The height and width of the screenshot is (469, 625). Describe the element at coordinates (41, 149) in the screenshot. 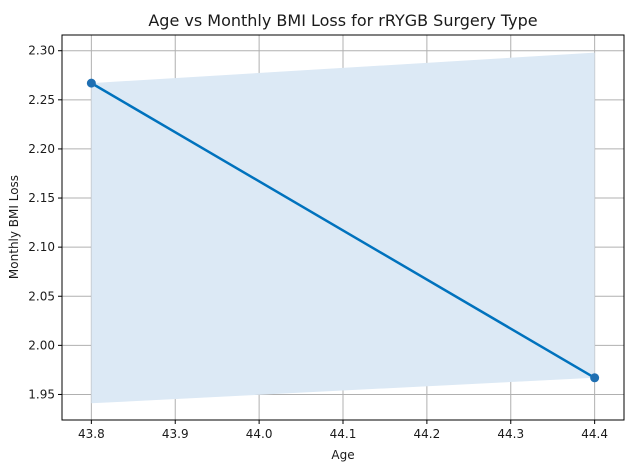

I see `y-tick-label: 2.20` at that location.